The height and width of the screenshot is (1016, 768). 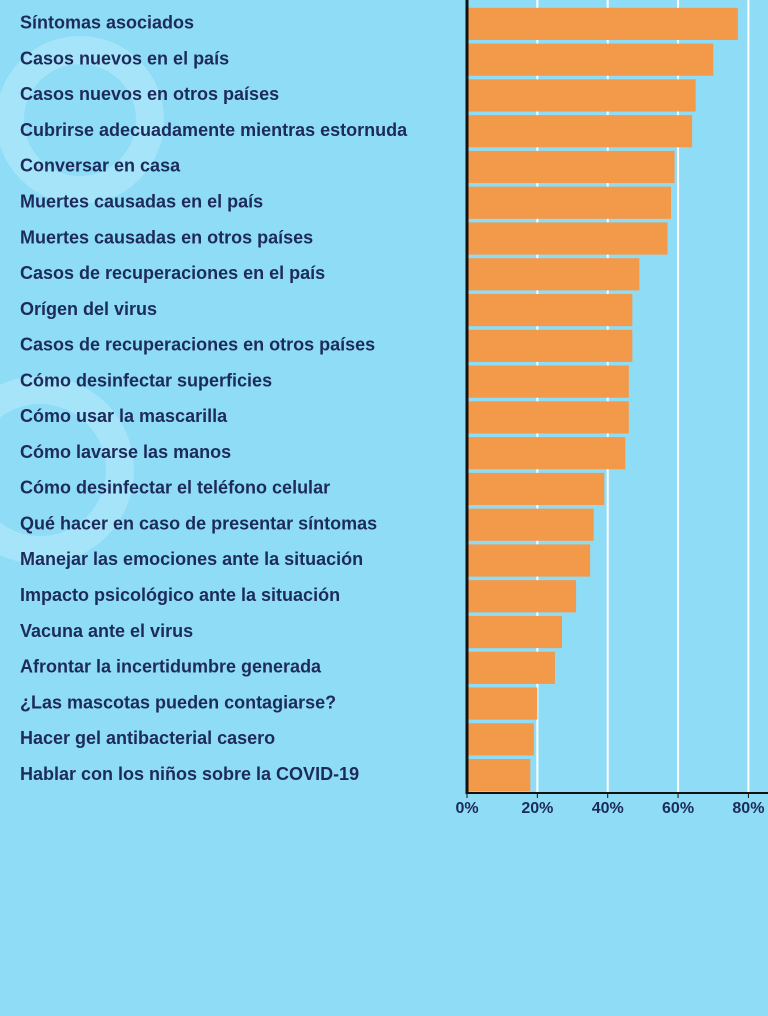 I want to click on category-label: ¿Las mascotas pueden contagiarse?, so click(x=178, y=702).